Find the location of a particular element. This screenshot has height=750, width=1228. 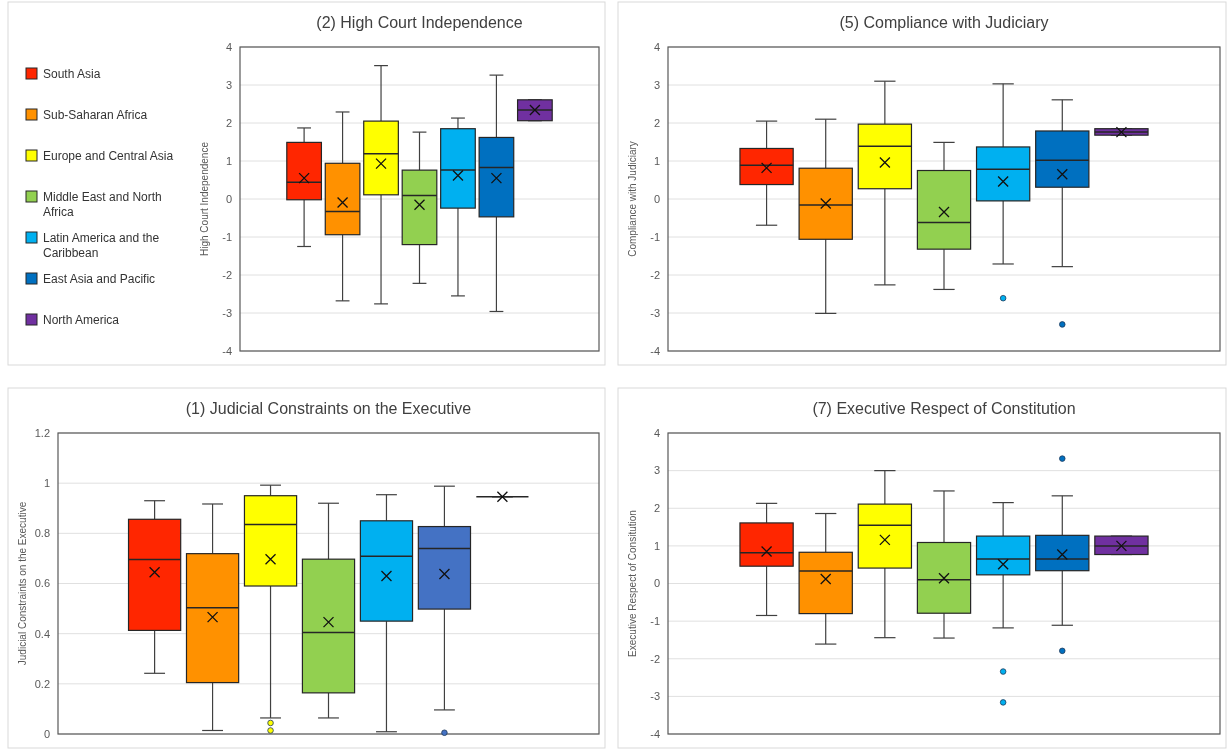

chart-title: (1) Judicial Constraints on the Executive is located at coordinates (328, 408).